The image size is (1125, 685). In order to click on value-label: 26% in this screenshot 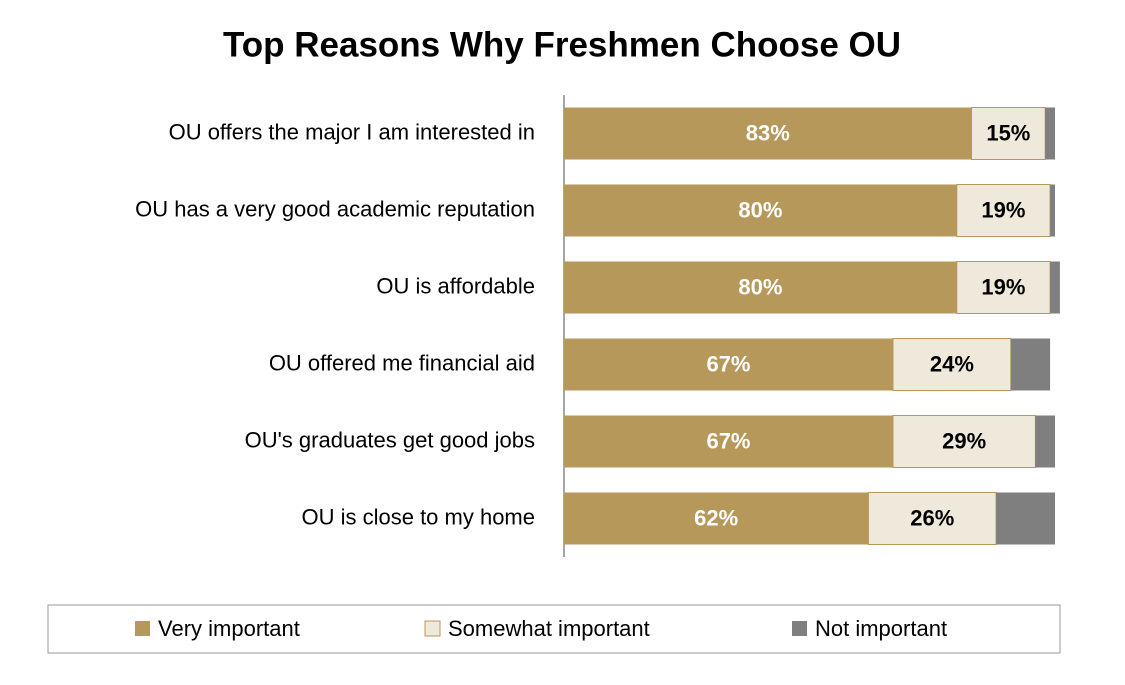, I will do `click(932, 517)`.